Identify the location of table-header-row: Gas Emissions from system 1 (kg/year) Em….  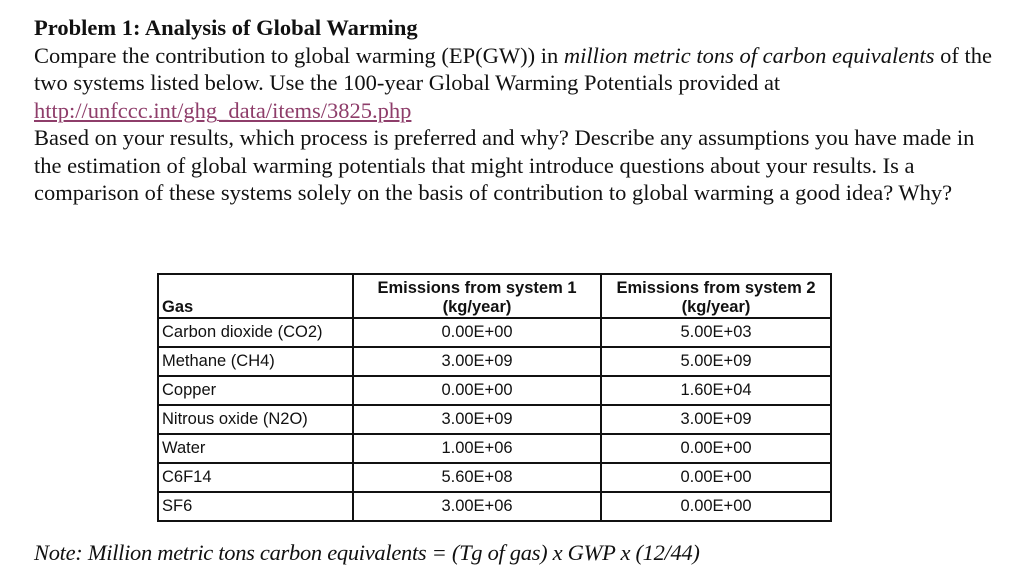
(494, 296).